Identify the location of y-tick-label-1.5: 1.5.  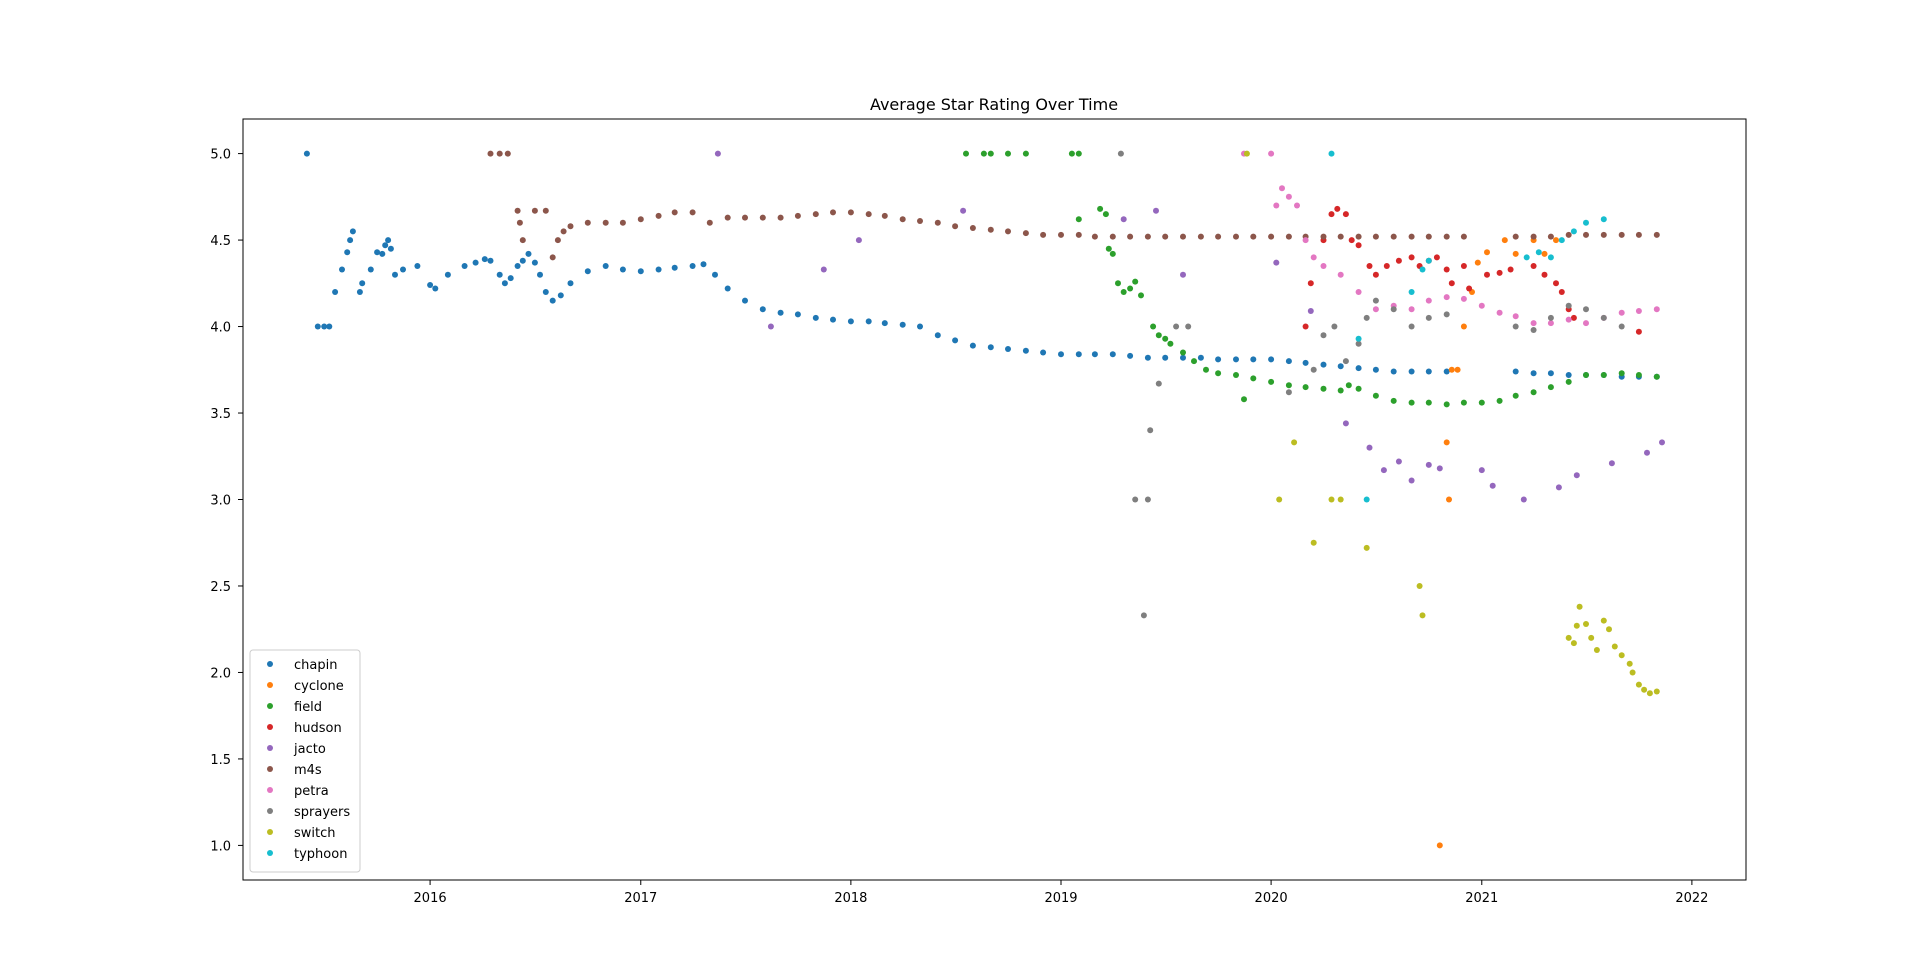
(220, 760).